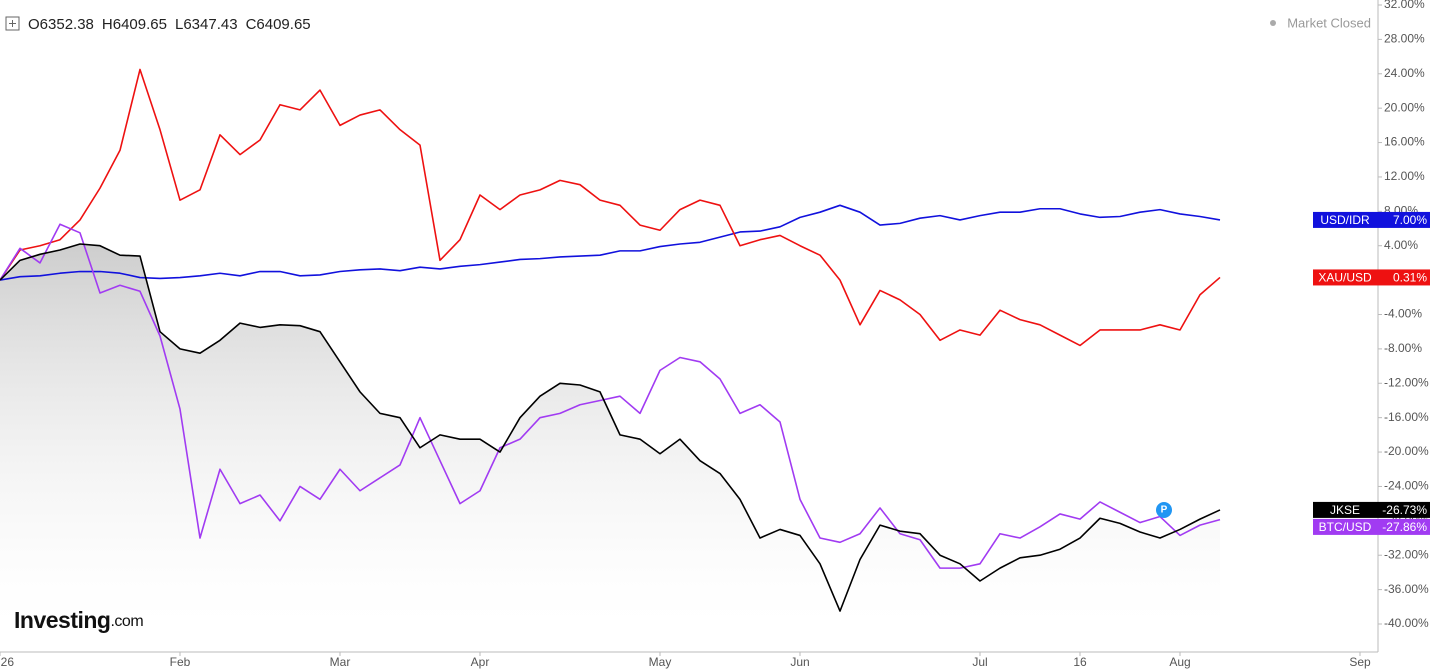  What do you see at coordinates (62, 620) in the screenshot?
I see `logo-name: Investing` at bounding box center [62, 620].